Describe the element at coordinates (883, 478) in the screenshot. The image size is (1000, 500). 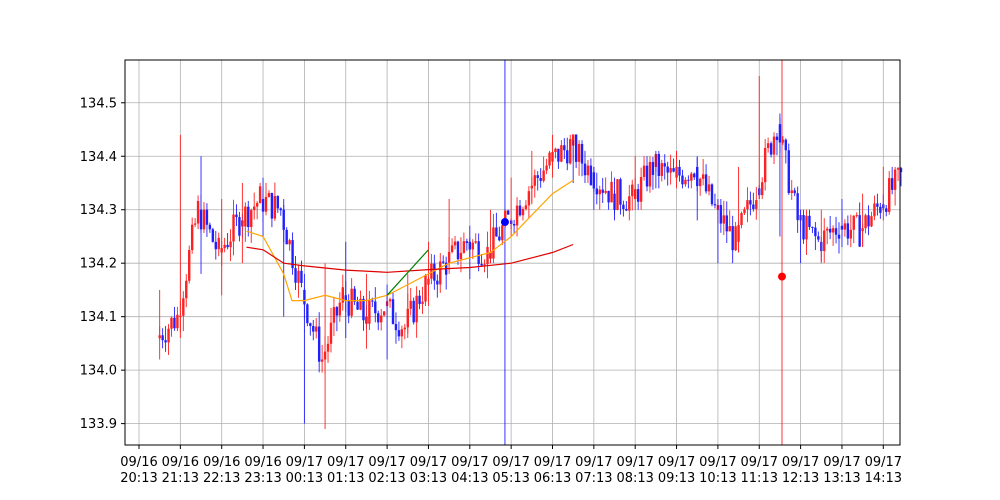
I see `x-tick-time: 14:13` at that location.